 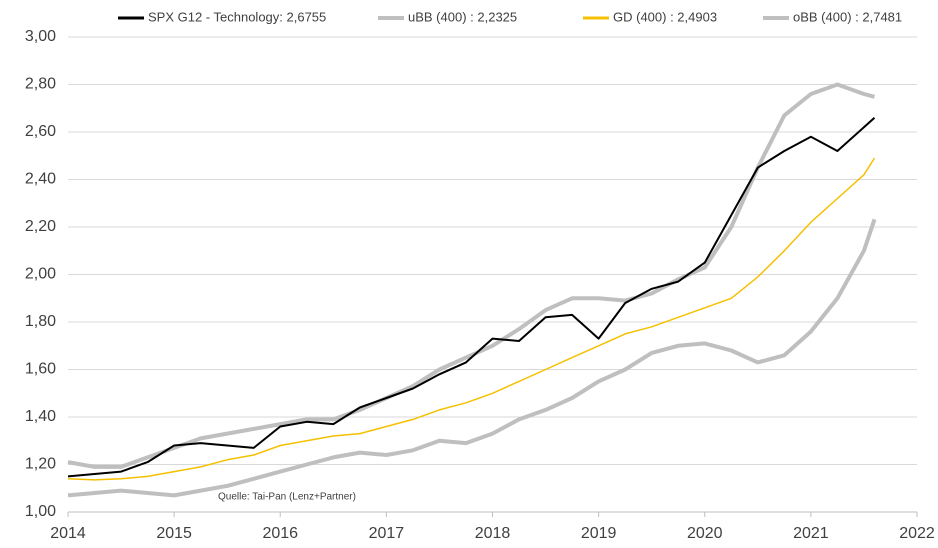 I want to click on y-tick-label: 1,00, so click(x=40, y=511).